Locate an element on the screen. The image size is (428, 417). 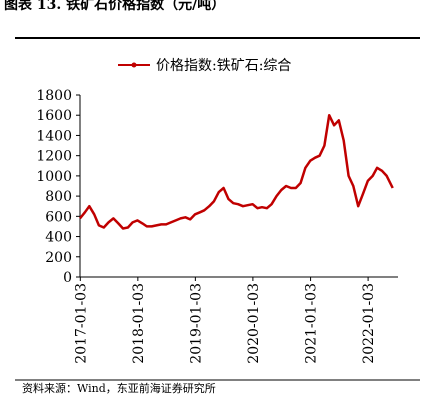
x-tick-label: 2022-01-03 is located at coordinates (369, 323).